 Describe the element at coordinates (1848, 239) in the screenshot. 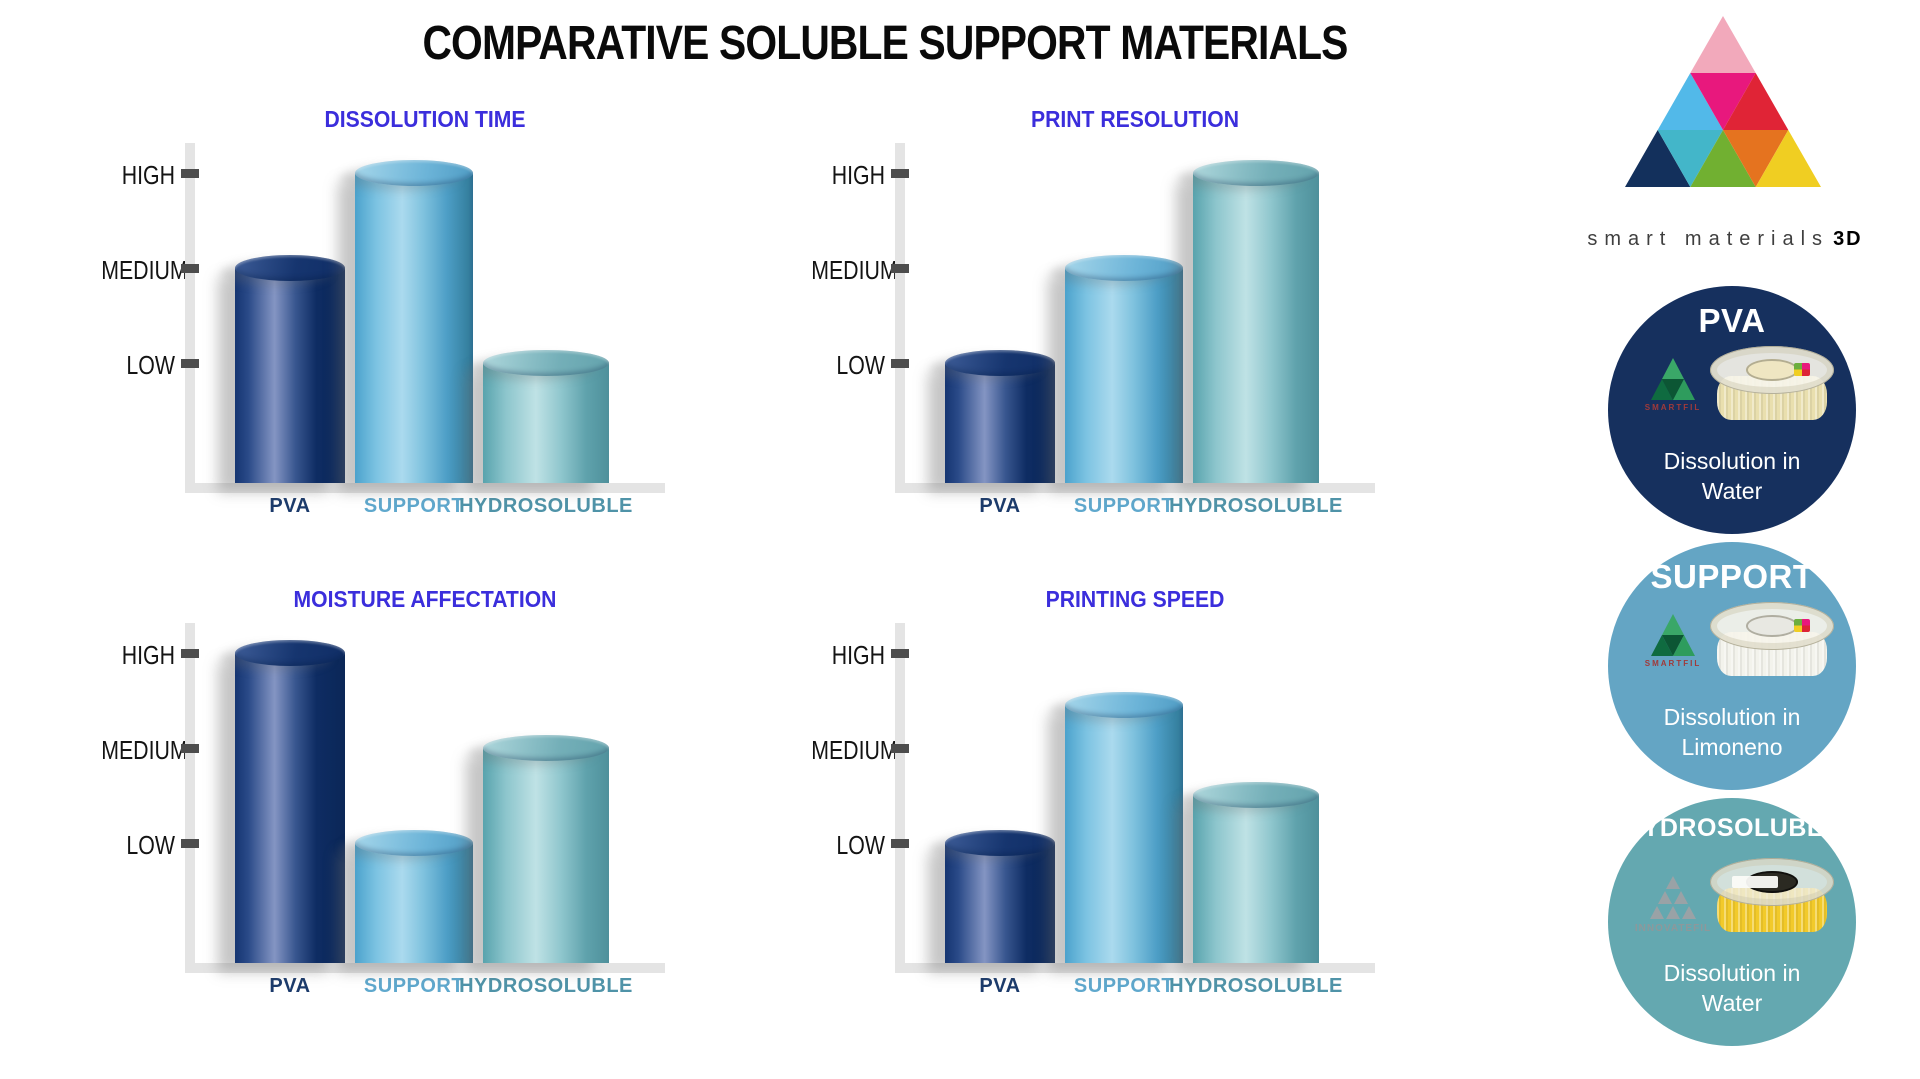

I see `brand-suffix: 3D` at that location.